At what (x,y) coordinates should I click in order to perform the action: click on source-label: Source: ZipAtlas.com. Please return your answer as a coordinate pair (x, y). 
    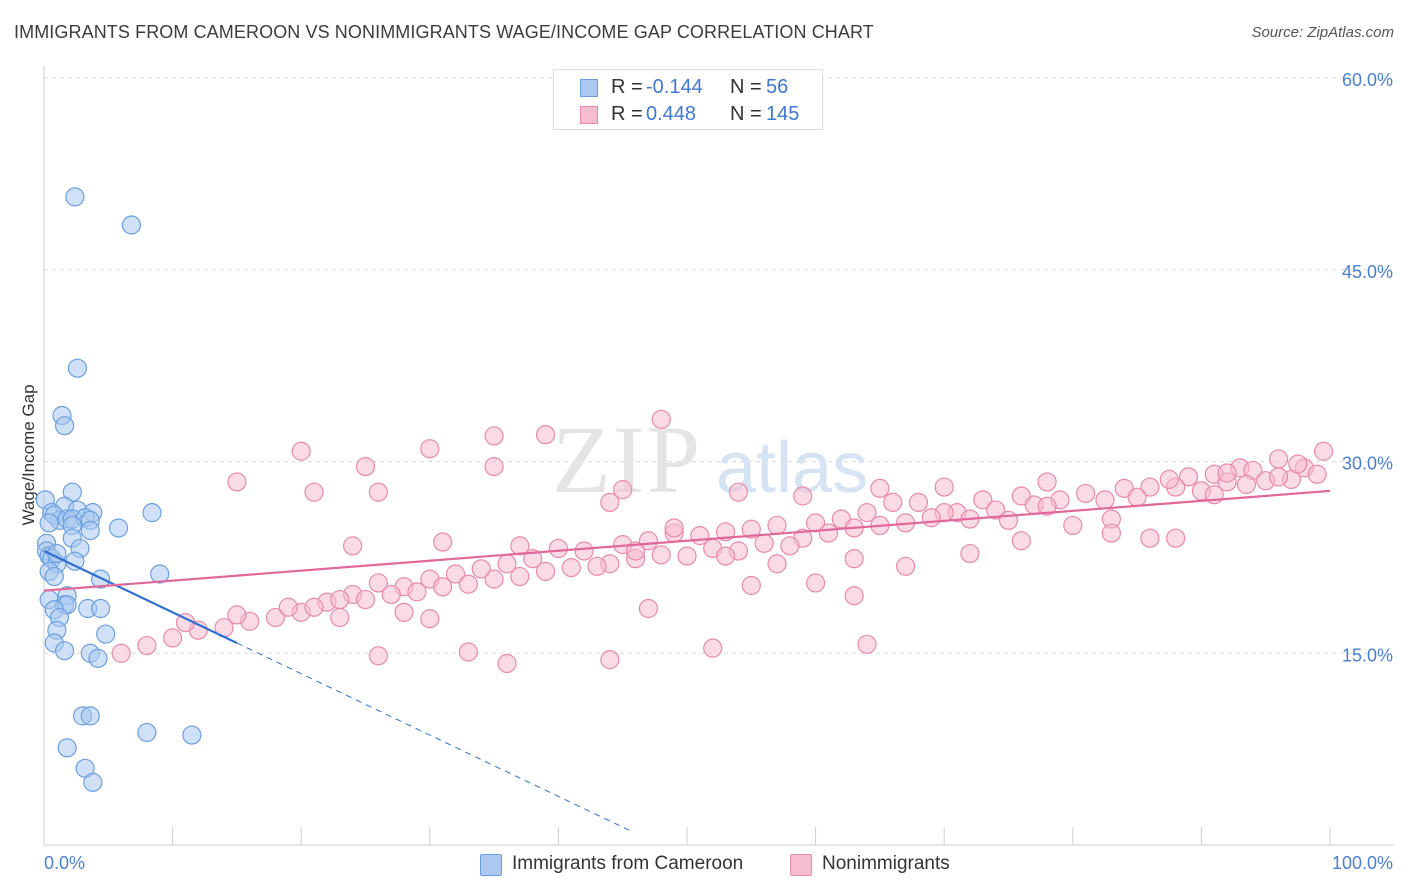
    Looking at the image, I should click on (1322, 32).